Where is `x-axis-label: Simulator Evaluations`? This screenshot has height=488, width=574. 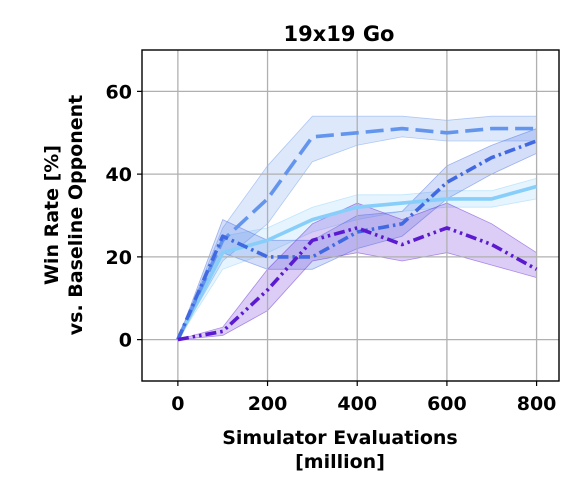
x-axis-label: Simulator Evaluations is located at coordinates (340, 438).